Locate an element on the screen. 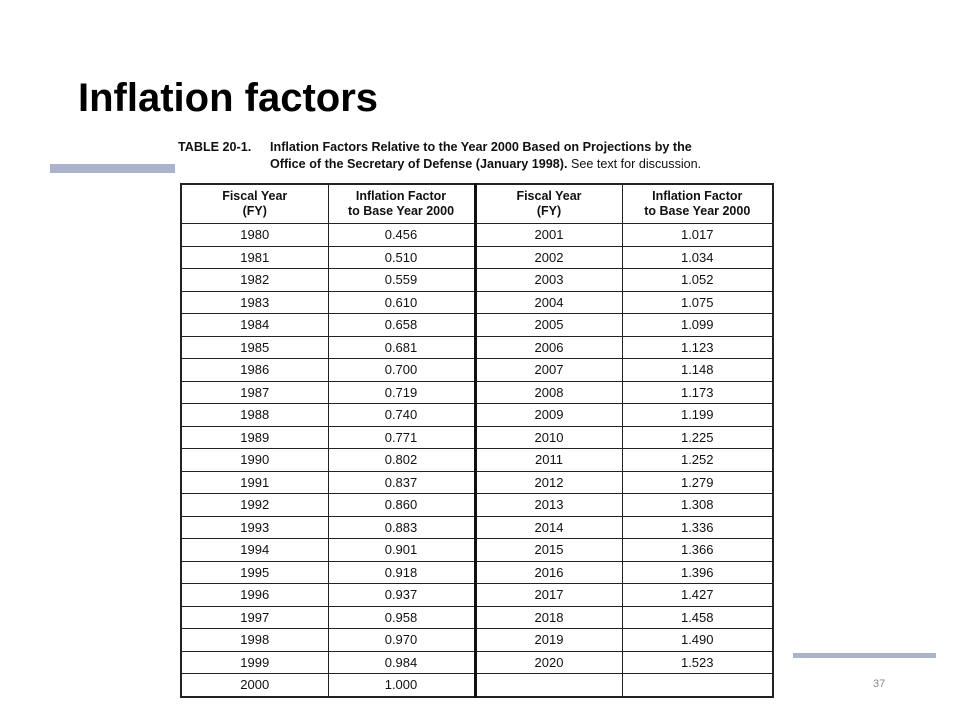 Image resolution: width=960 pixels, height=720 pixels. fiscal-year-cell: 2016 is located at coordinates (548, 572).